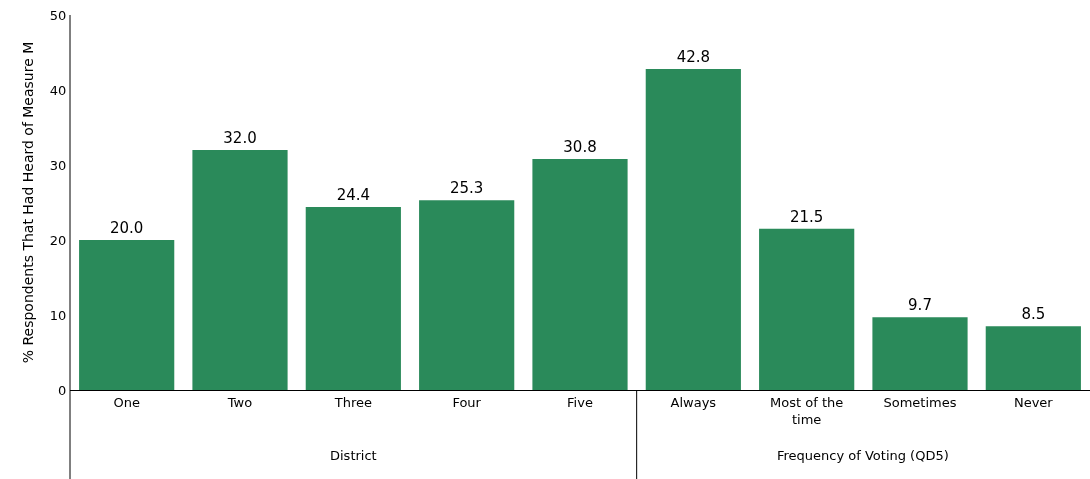 This screenshot has width=1090, height=479. I want to click on data-label: 21.5, so click(806, 216).